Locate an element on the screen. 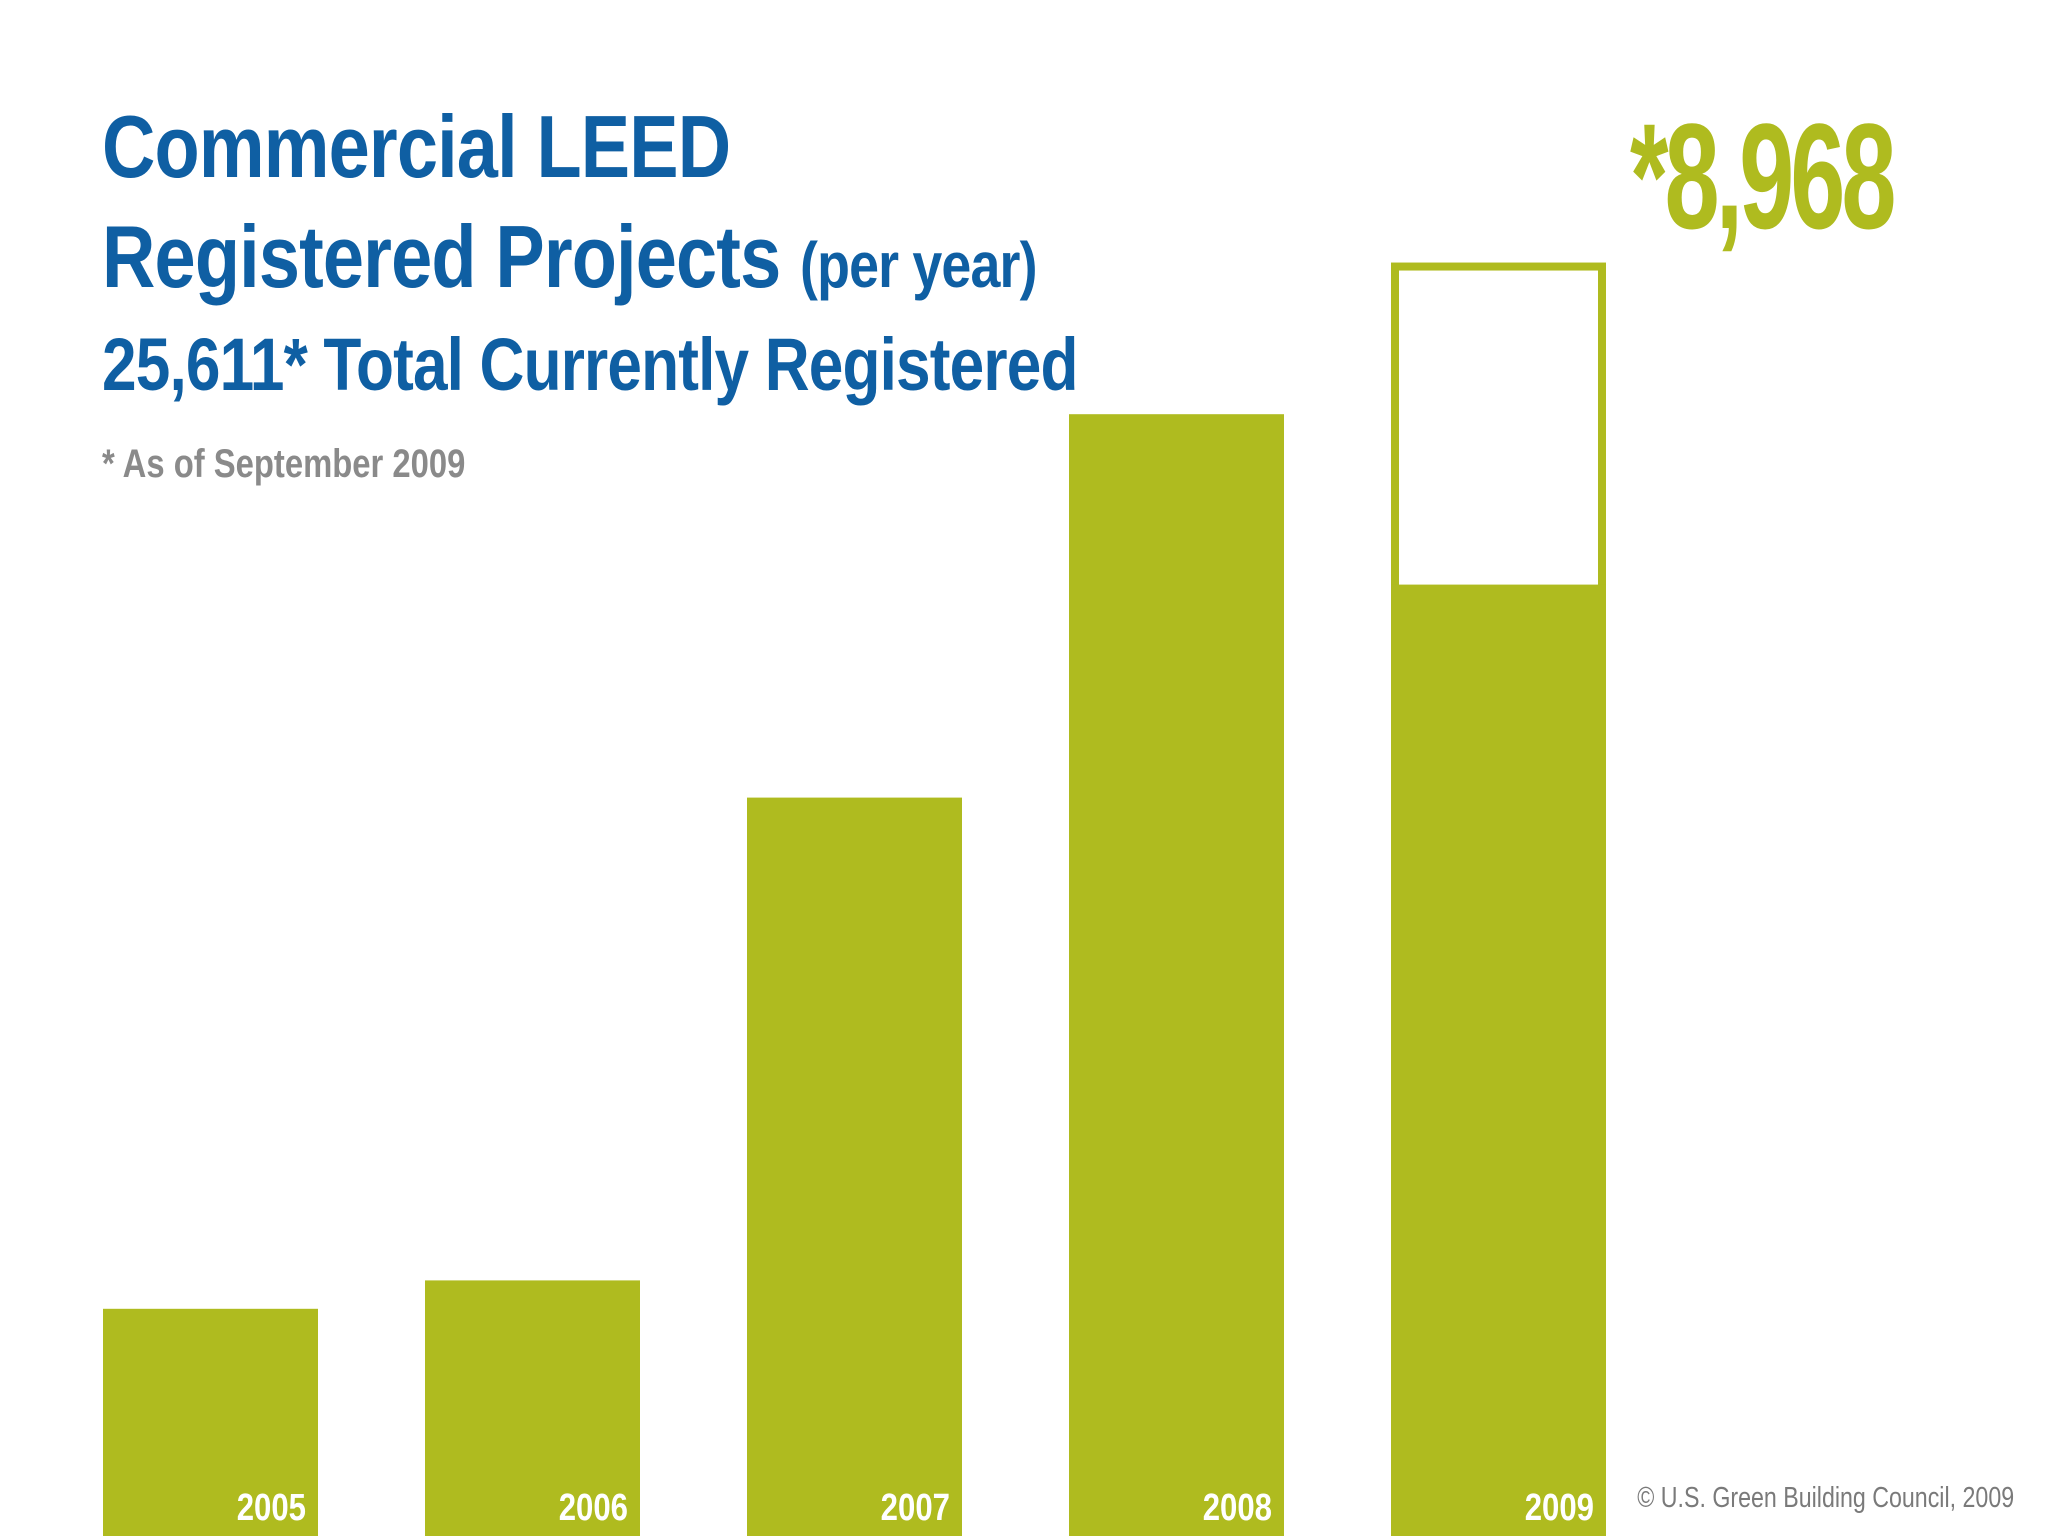  total-annotation-label: *8,968 is located at coordinates (1762, 176).